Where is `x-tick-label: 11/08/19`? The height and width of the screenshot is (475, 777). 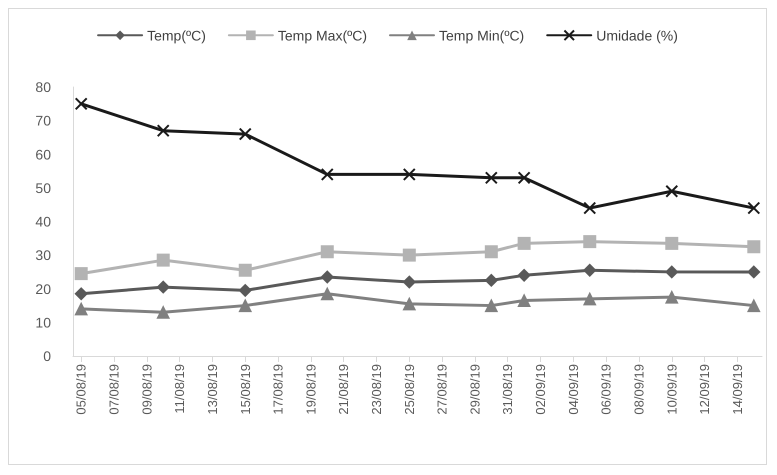
x-tick-label: 11/08/19 is located at coordinates (180, 389).